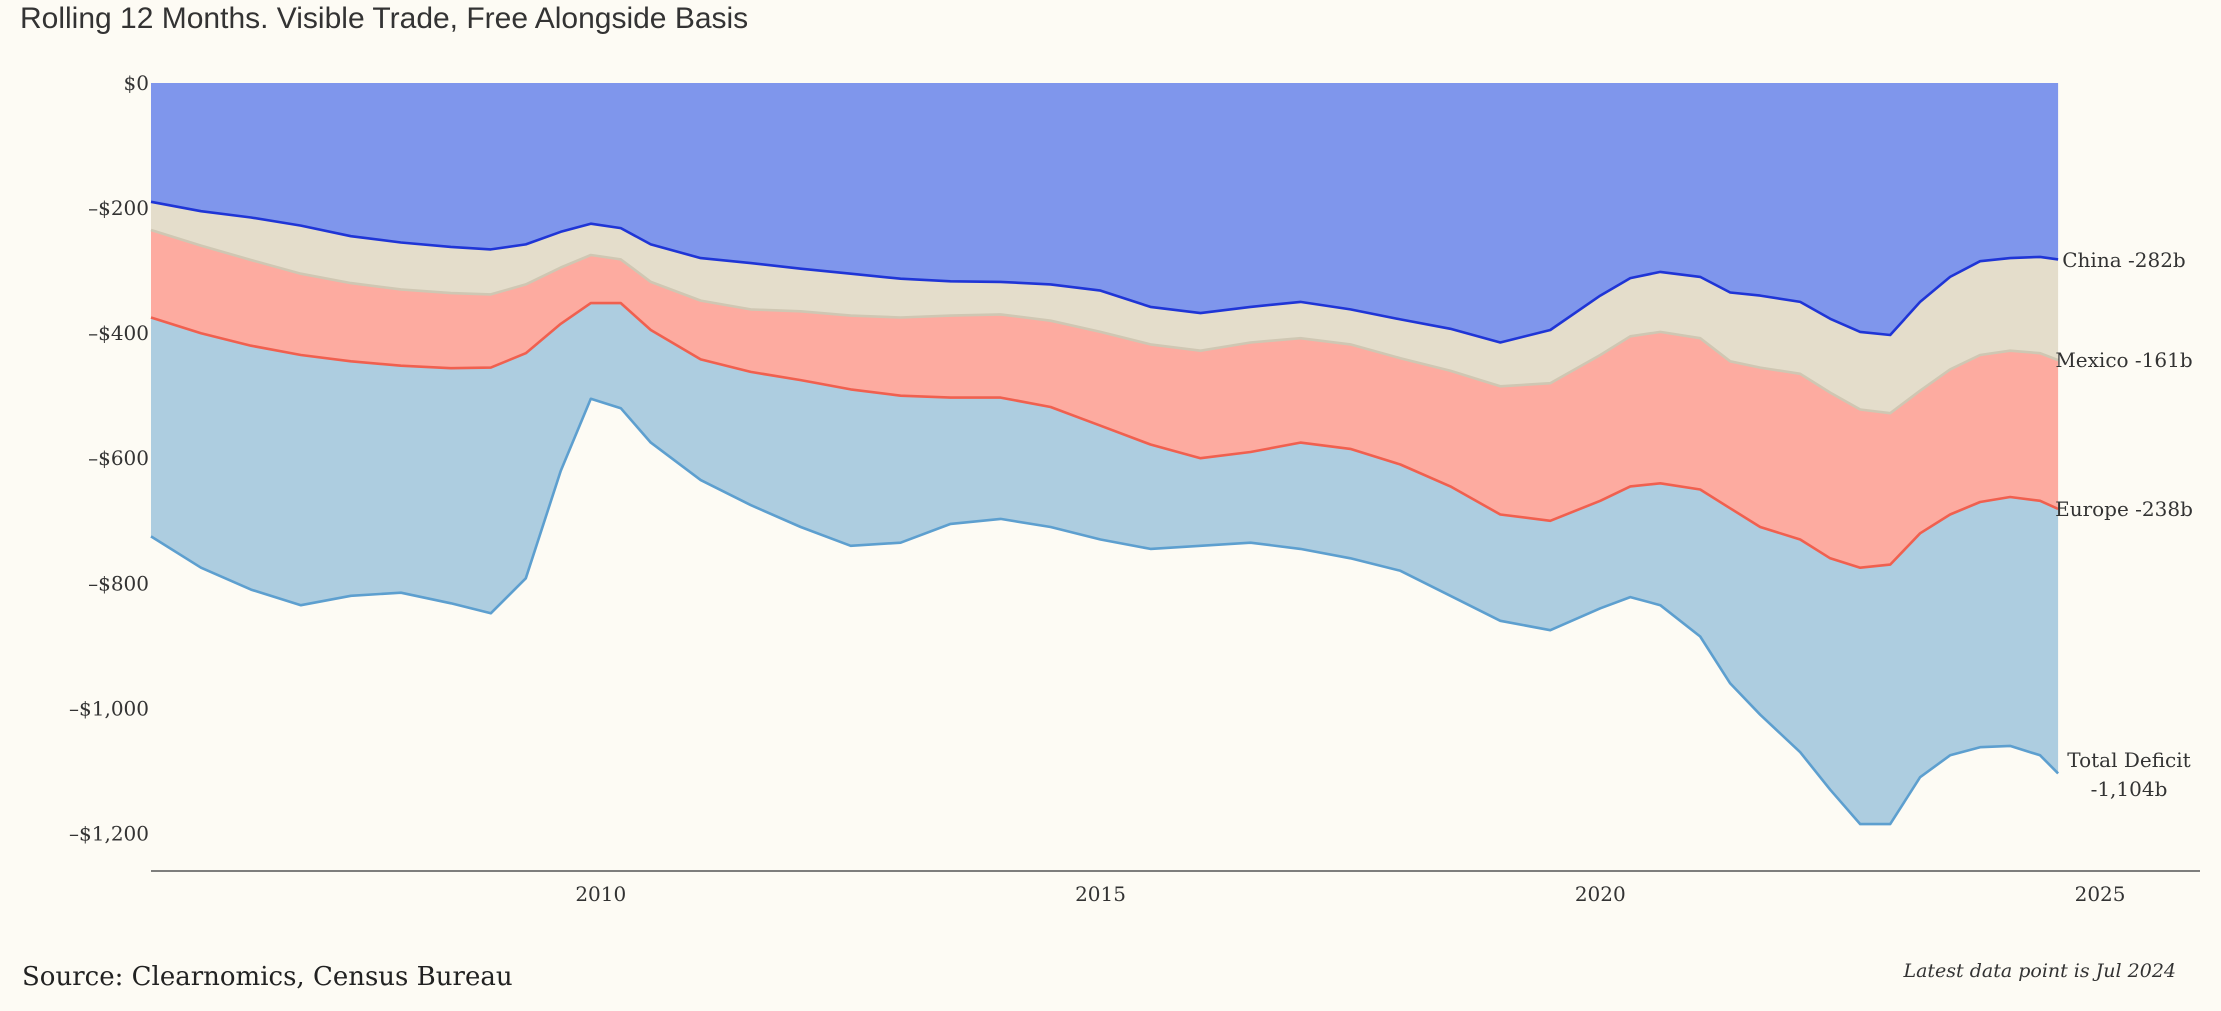 This screenshot has width=2221, height=1011. What do you see at coordinates (2129, 789) in the screenshot?
I see `total-deficit-end-value: -1,104b` at bounding box center [2129, 789].